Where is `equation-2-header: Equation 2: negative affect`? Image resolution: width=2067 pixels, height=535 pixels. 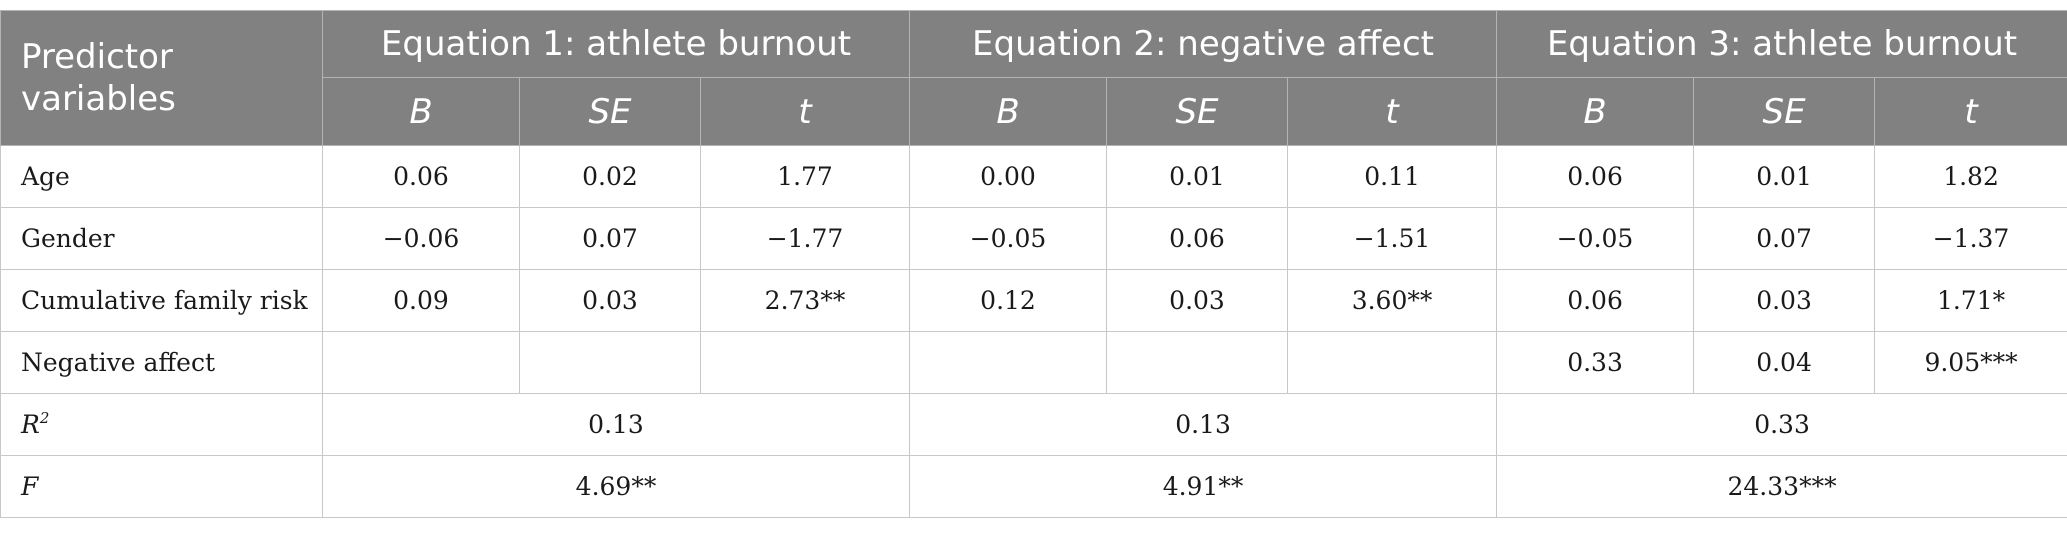 equation-2-header: Equation 2: negative affect is located at coordinates (1203, 44).